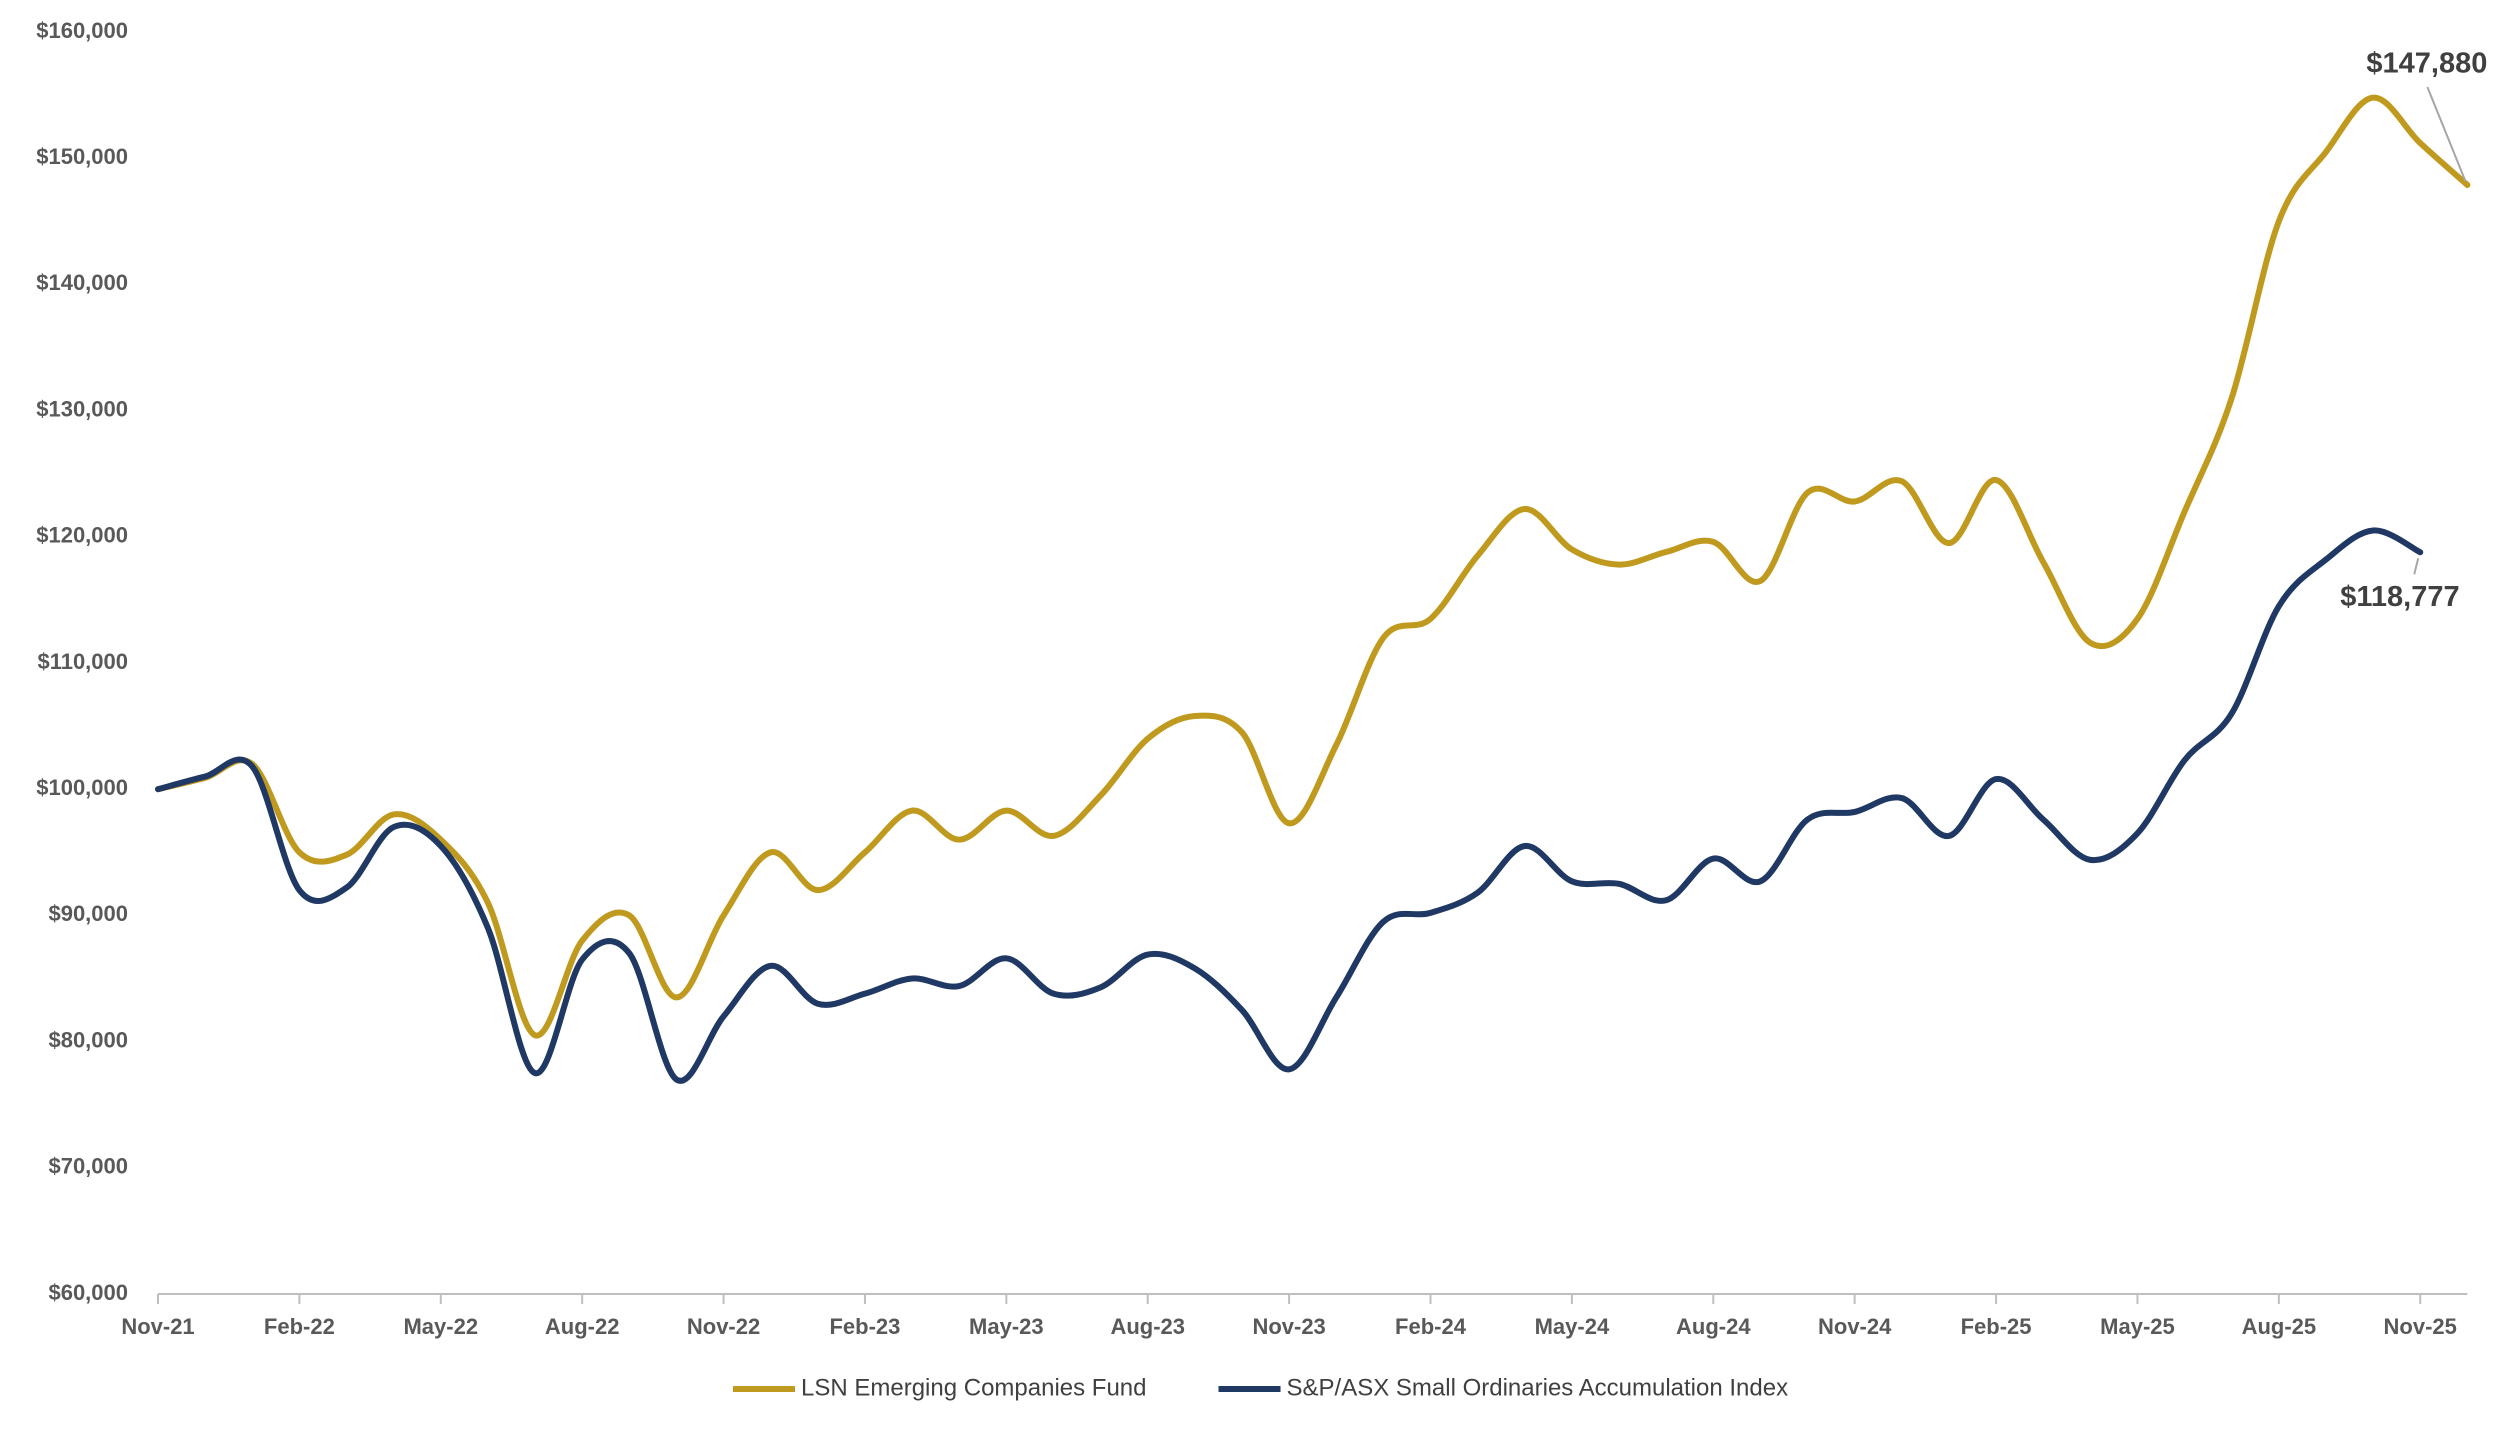  I want to click on x-tick-label: Aug-22, so click(582, 1326).